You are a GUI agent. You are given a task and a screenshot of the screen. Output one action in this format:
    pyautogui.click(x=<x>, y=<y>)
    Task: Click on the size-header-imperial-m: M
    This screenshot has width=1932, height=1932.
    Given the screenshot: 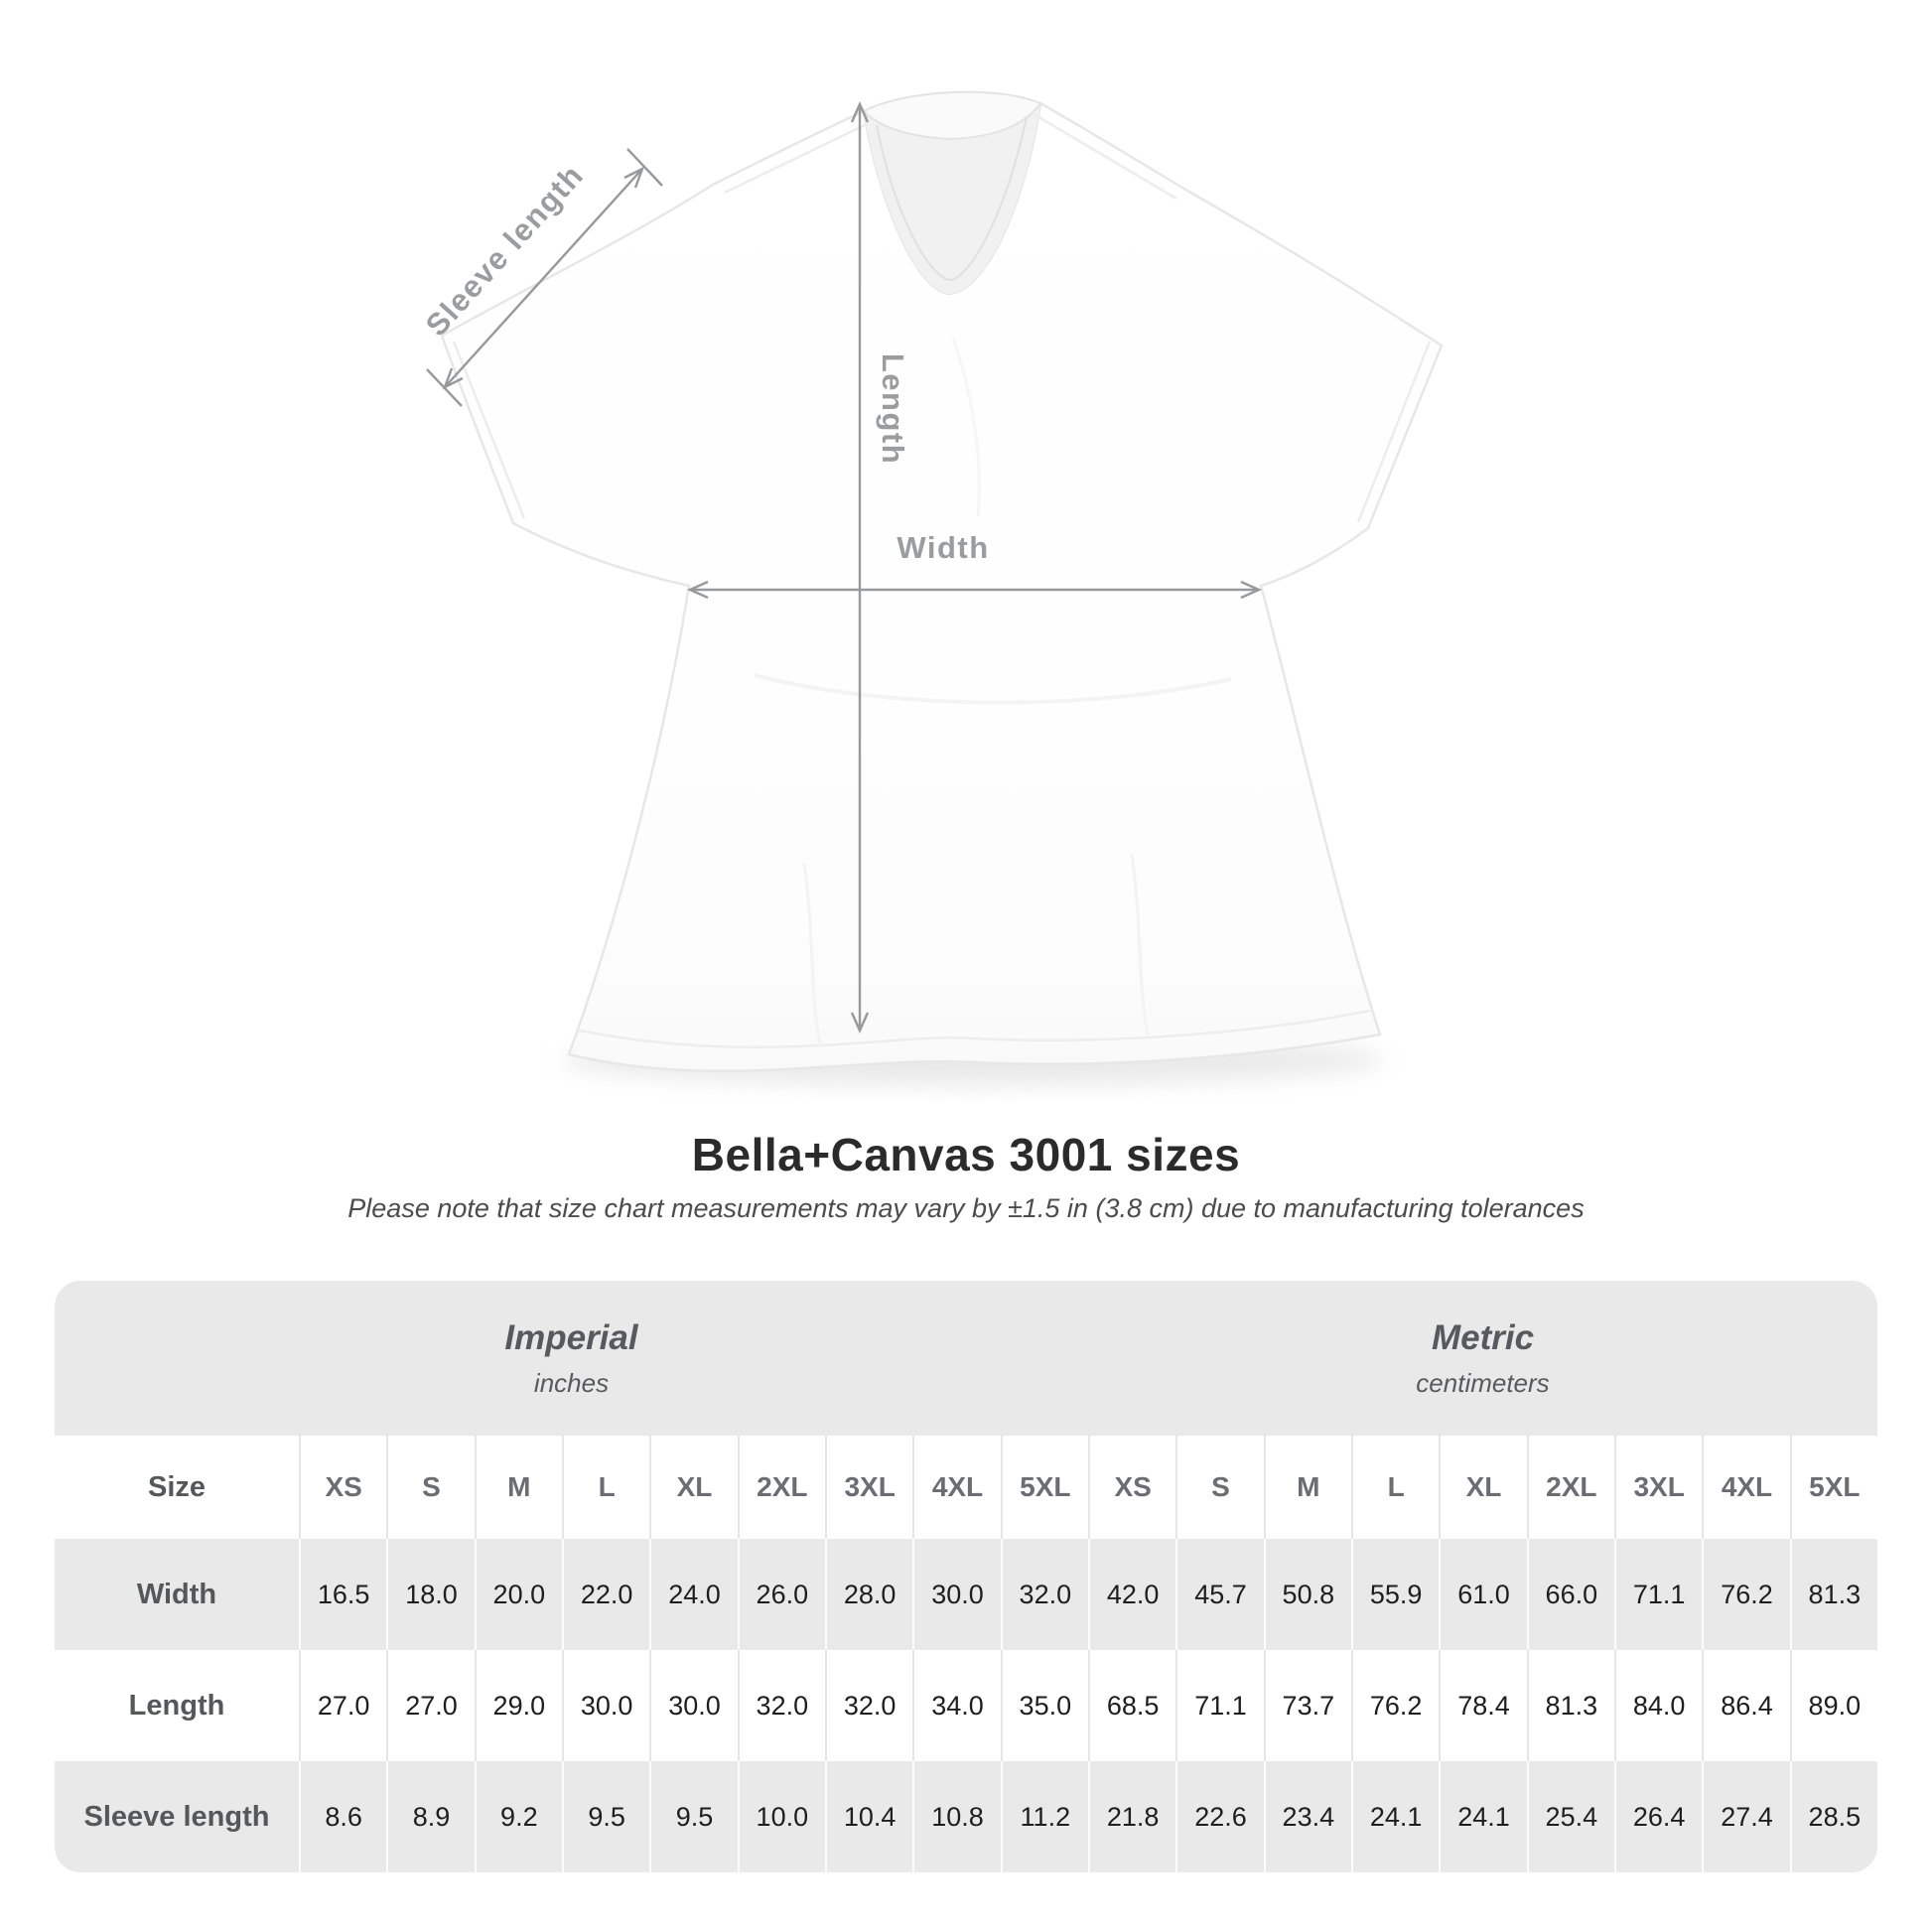 What is the action you would take?
    pyautogui.click(x=518, y=1488)
    